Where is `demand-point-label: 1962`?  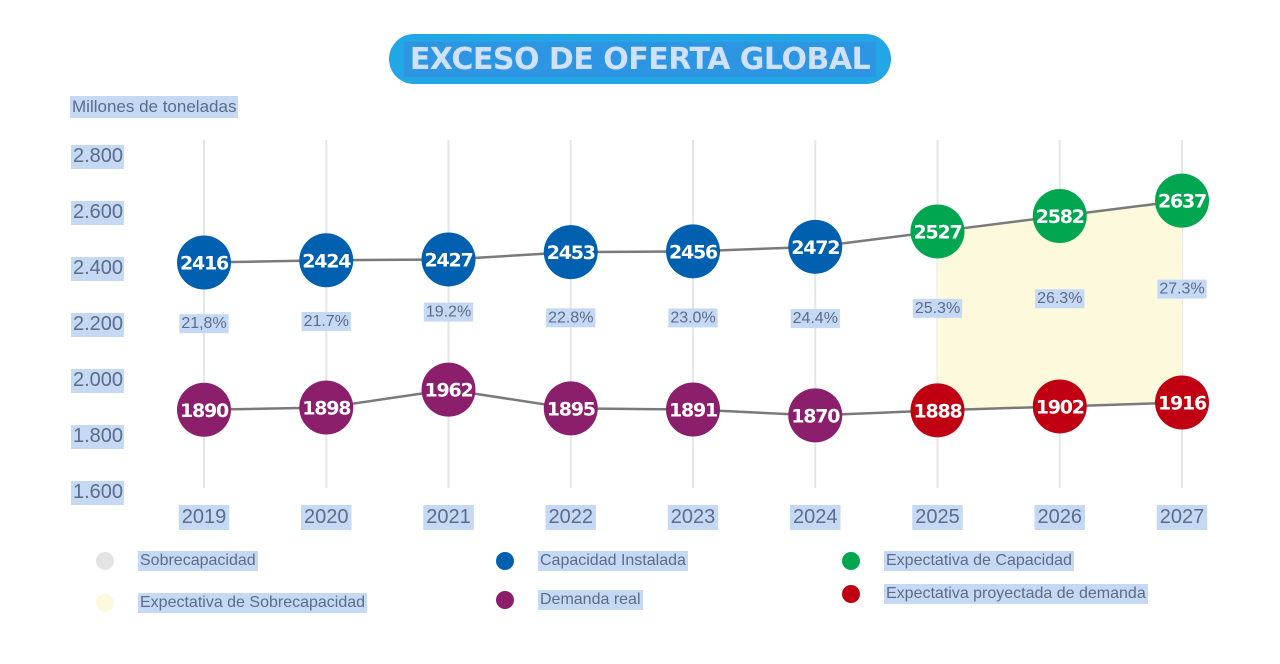
demand-point-label: 1962 is located at coordinates (448, 391).